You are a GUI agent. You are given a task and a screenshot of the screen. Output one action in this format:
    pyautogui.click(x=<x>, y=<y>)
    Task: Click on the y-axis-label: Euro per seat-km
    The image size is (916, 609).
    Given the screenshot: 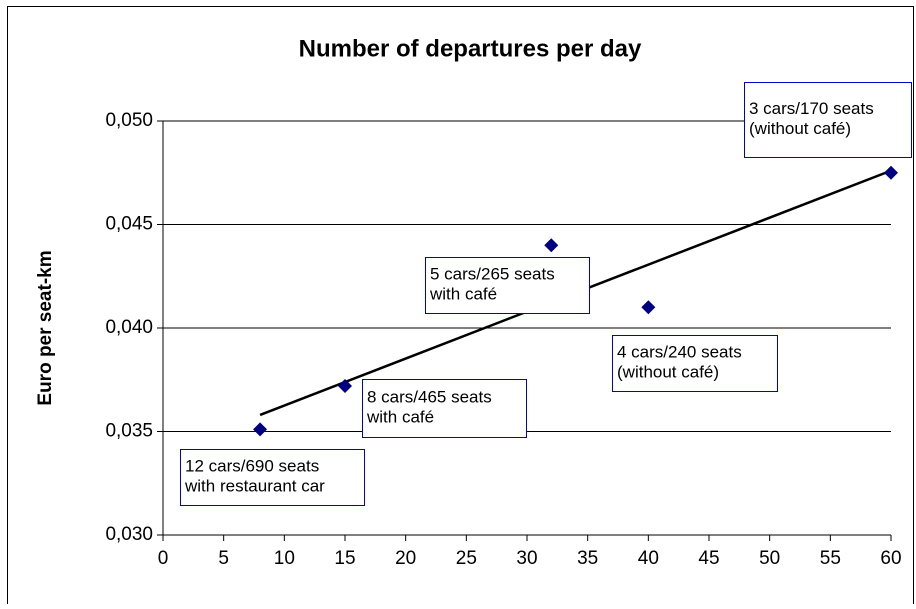 What is the action you would take?
    pyautogui.click(x=45, y=327)
    